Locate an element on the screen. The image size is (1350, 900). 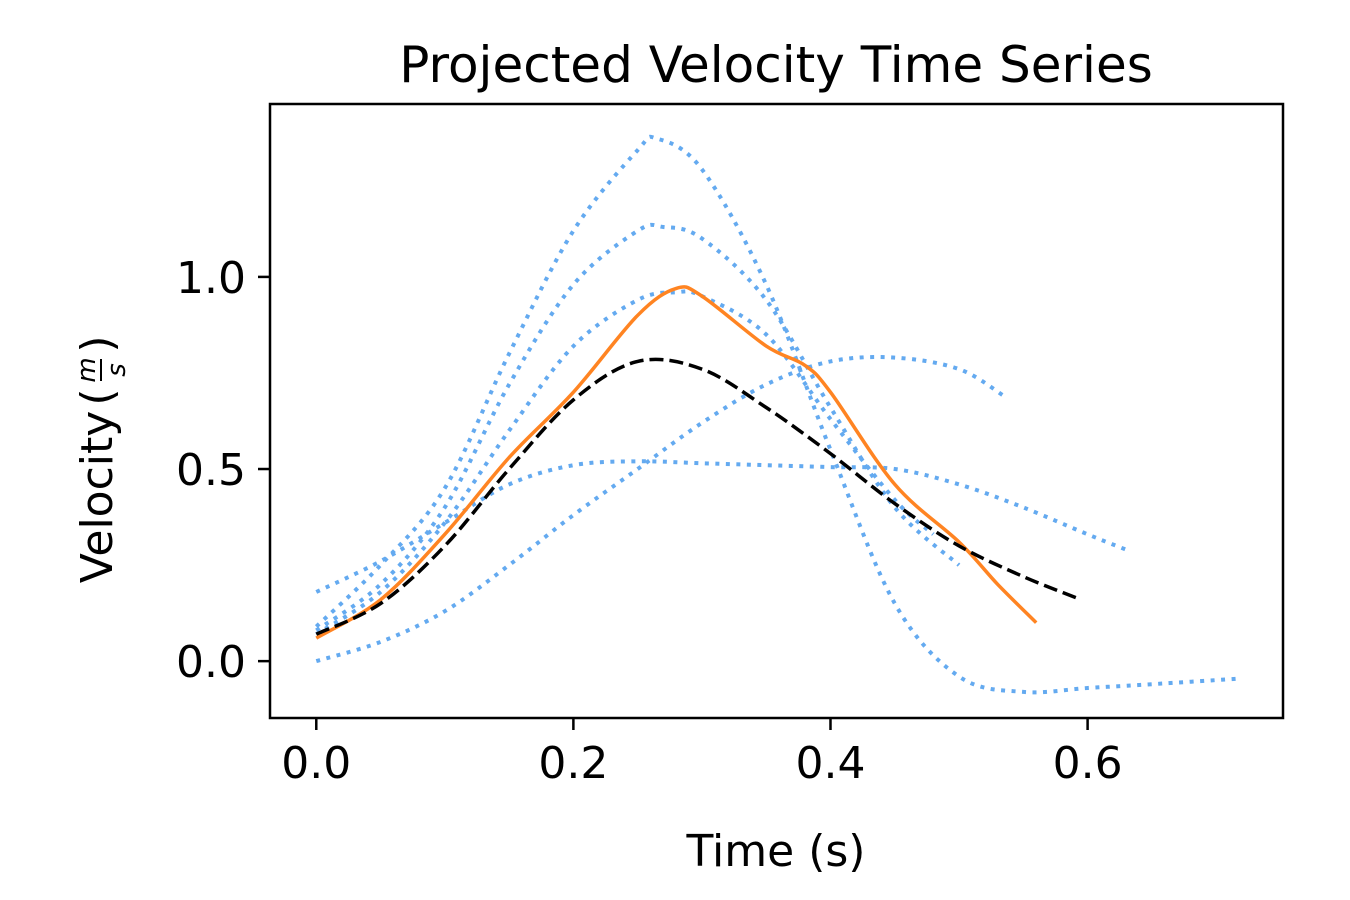
y-axis-unit-denominator: s is located at coordinates (117, 370).